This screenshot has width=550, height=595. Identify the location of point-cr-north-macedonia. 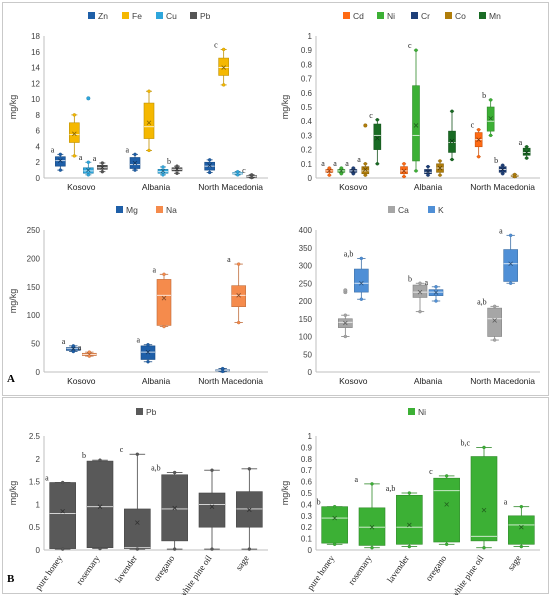
(502, 165).